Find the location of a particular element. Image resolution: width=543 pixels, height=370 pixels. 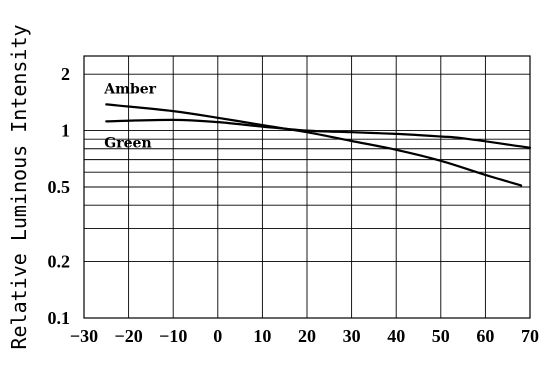

y-axis-label: Relative Luminous Intensity is located at coordinates (19, 186).